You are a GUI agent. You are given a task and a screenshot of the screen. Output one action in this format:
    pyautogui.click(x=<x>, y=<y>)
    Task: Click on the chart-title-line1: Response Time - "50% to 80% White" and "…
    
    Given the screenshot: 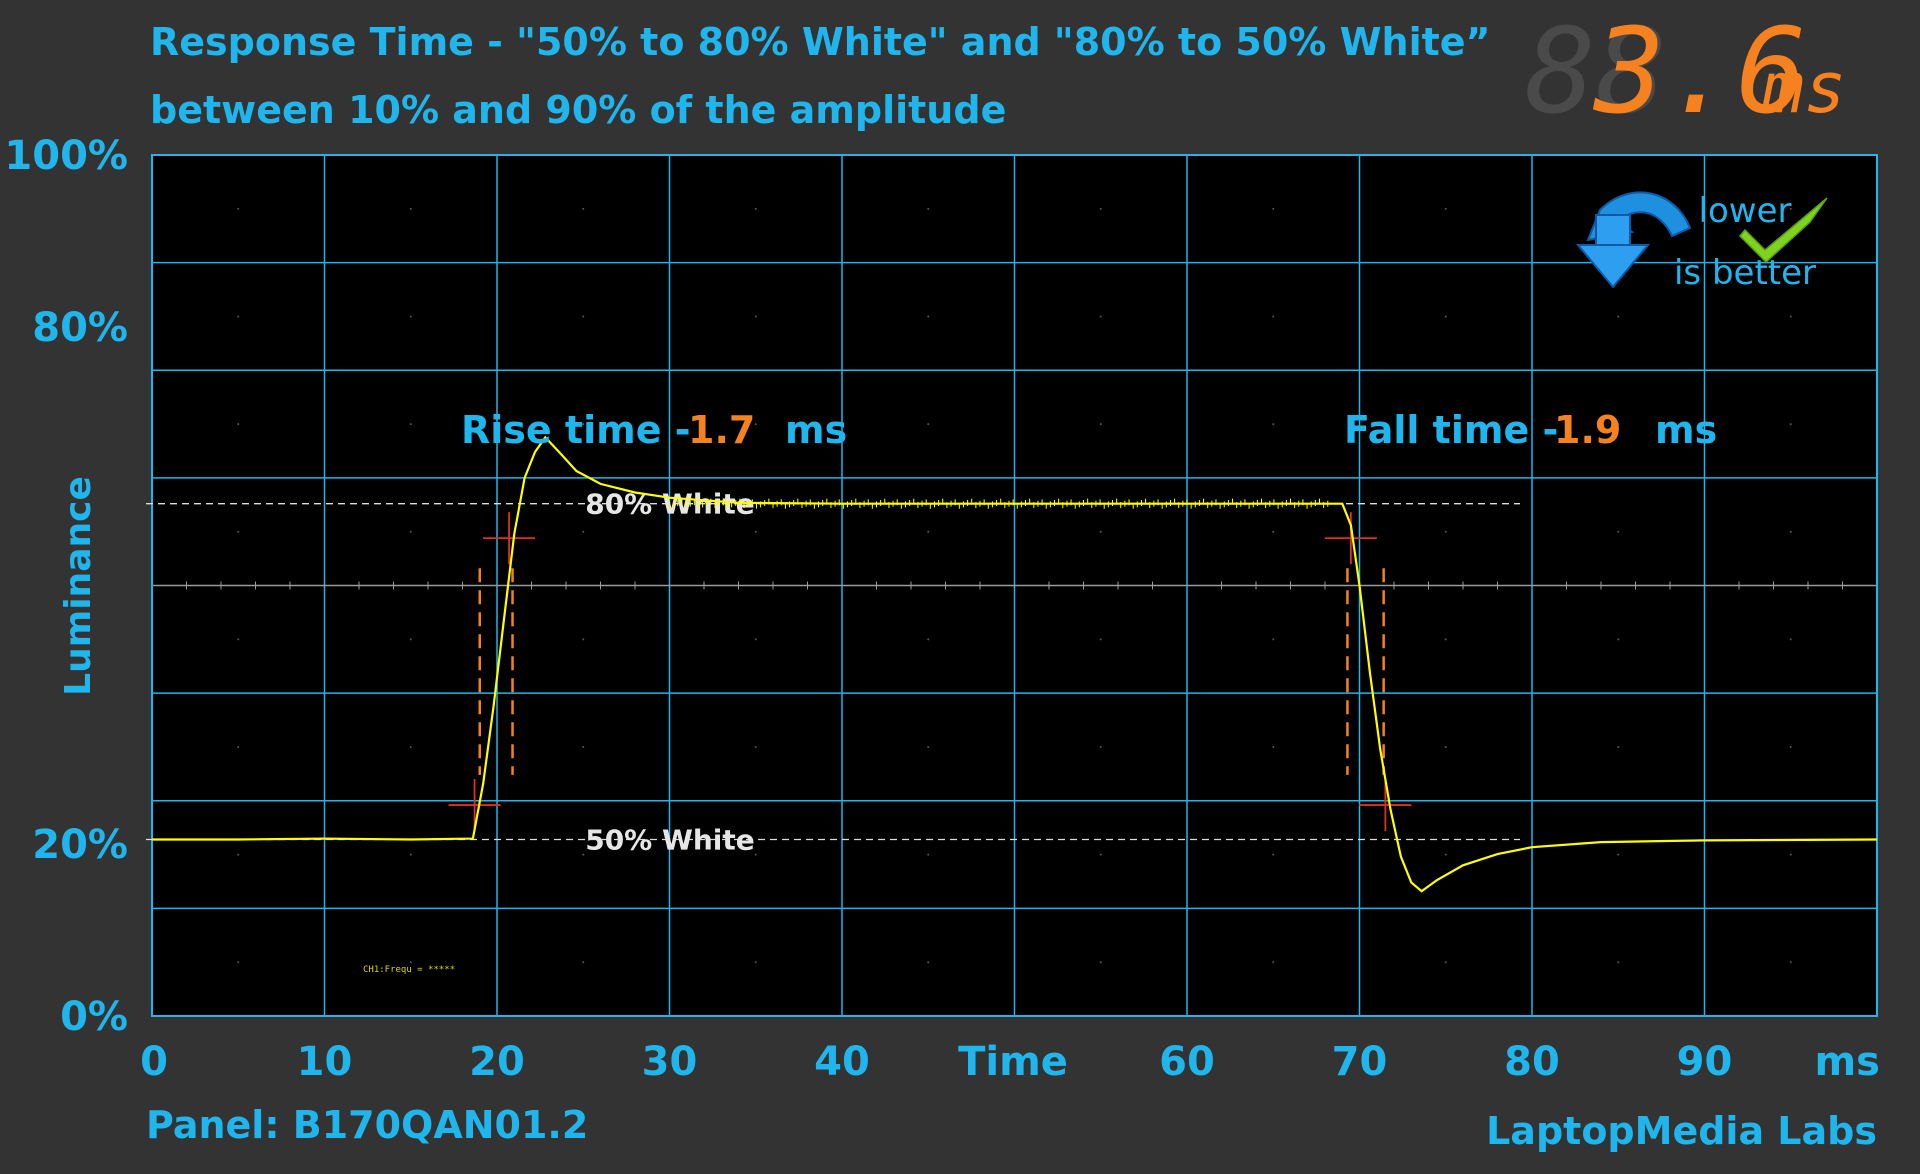 What is the action you would take?
    pyautogui.click(x=820, y=42)
    